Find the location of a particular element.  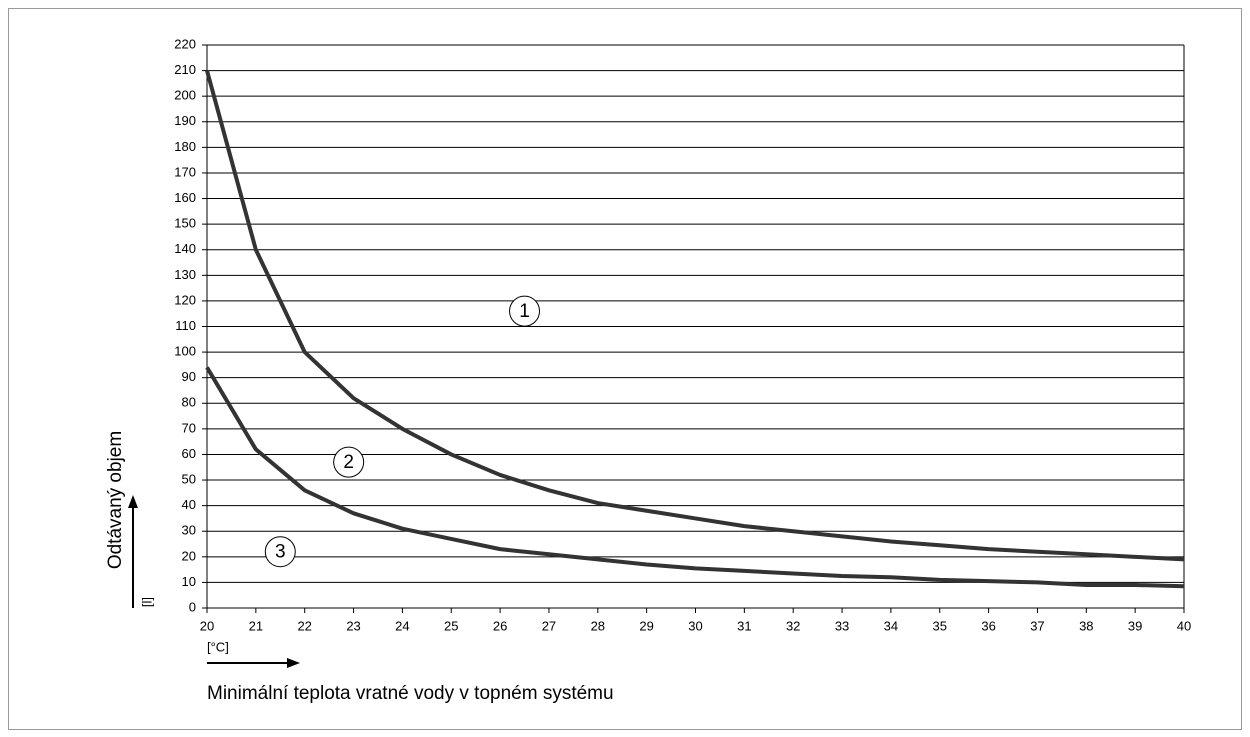

y-tick-label: 150 is located at coordinates (185, 223).